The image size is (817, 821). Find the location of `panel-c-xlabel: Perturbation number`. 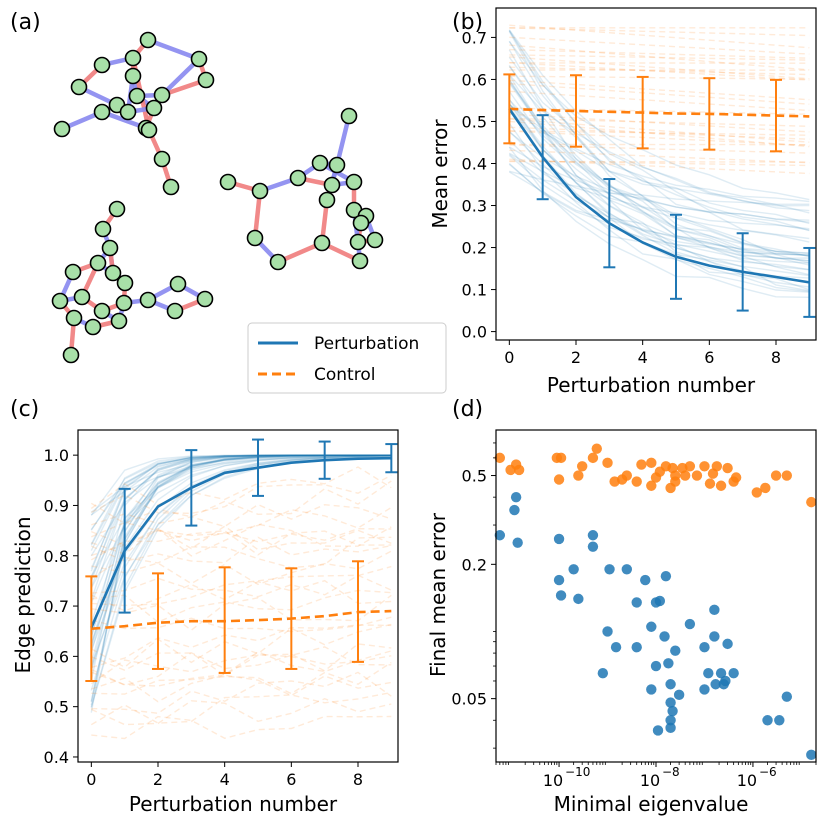

panel-c-xlabel: Perturbation number is located at coordinates (233, 804).